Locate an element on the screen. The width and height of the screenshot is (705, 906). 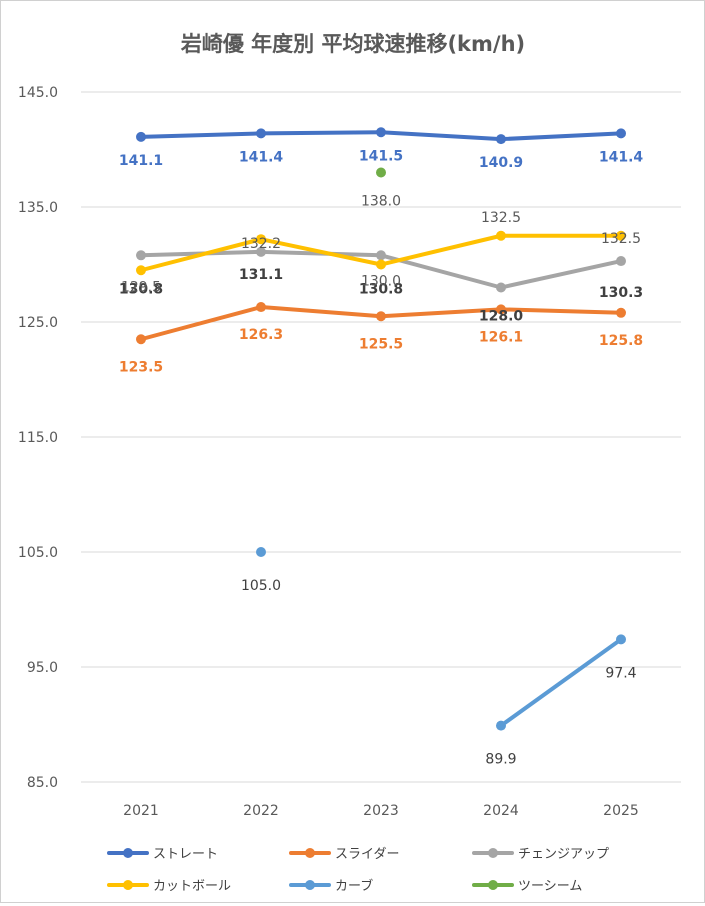
y-tick-label: 135.0 is located at coordinates (38, 208).